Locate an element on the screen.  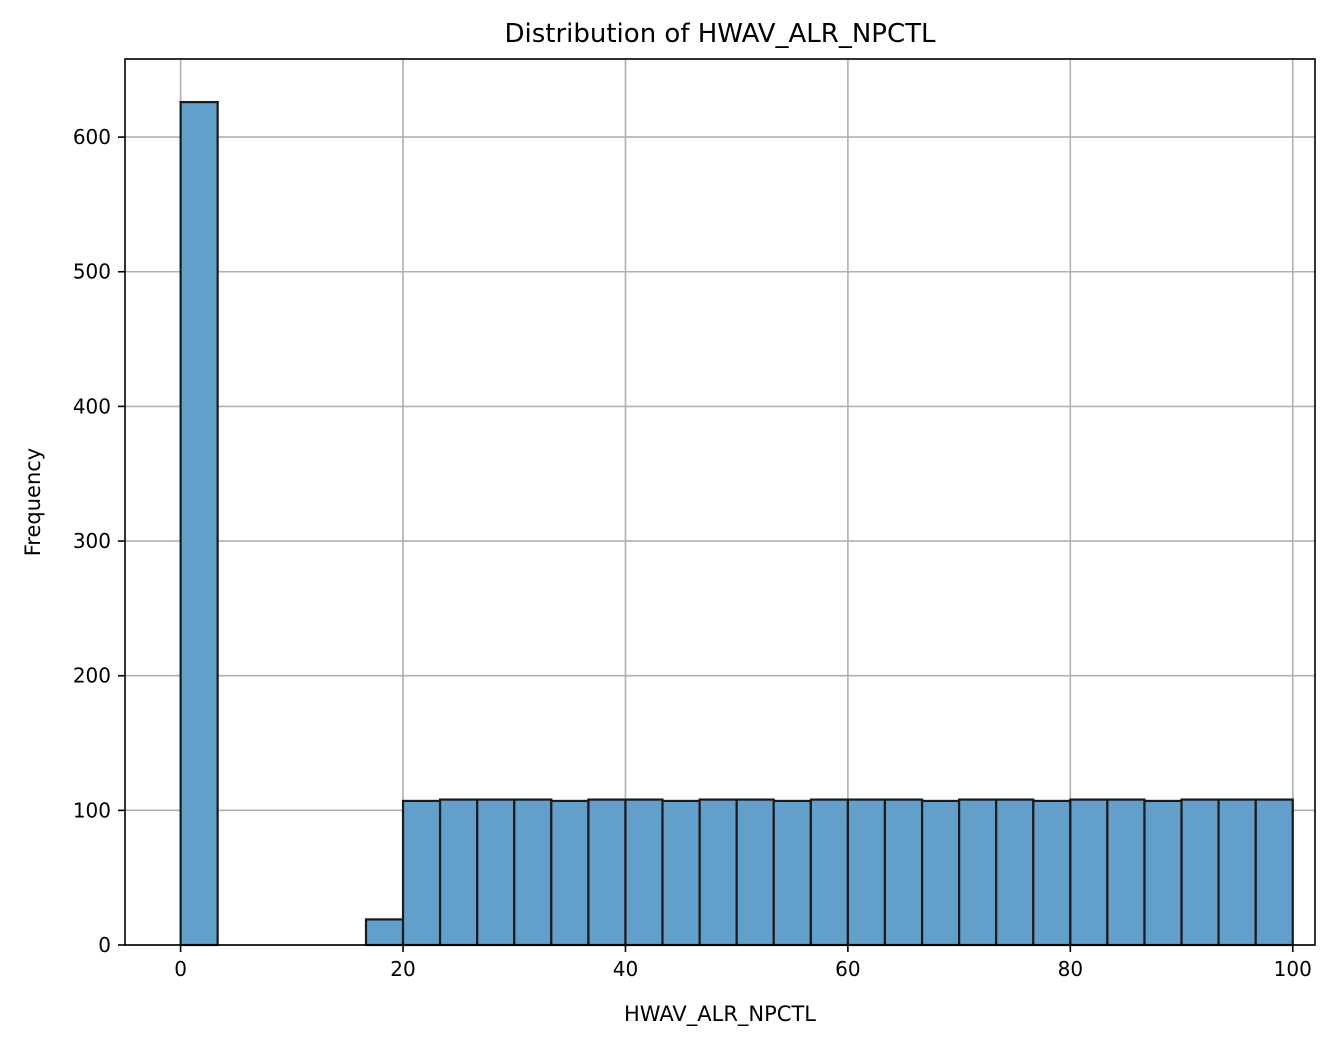
y-tick-label: 600 is located at coordinates (92, 137).